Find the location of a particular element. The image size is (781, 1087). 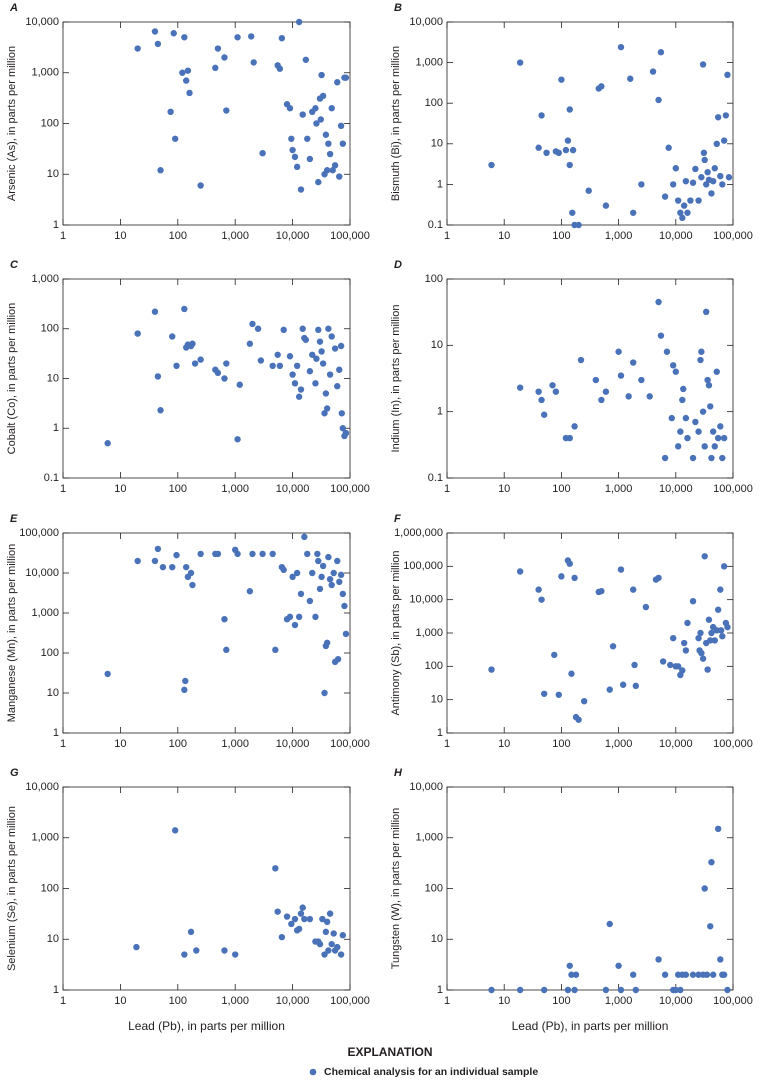

y-tick-label: 100,000 is located at coordinates (39, 533).